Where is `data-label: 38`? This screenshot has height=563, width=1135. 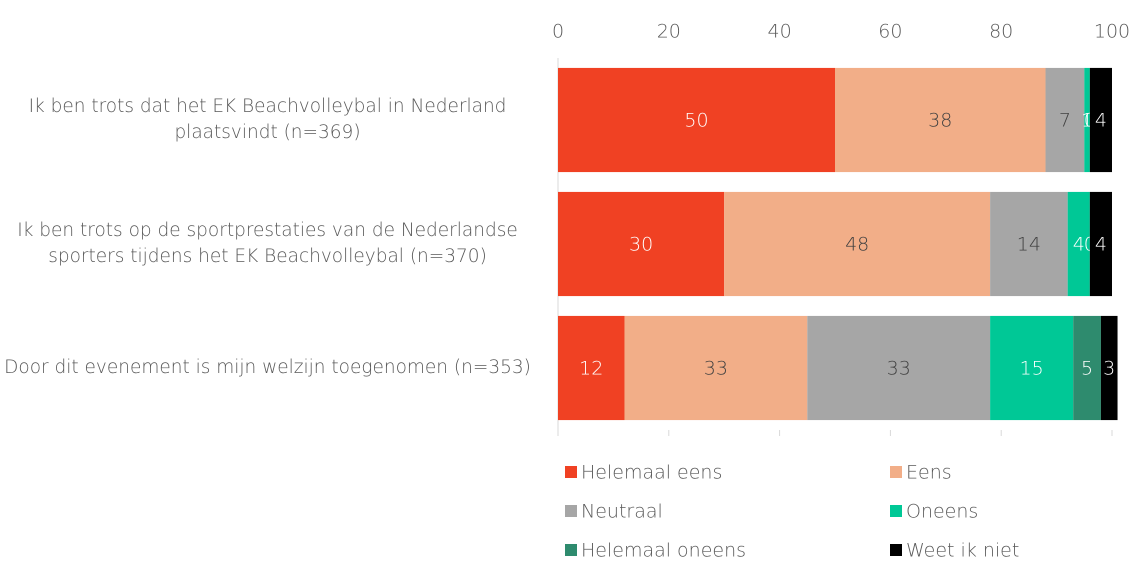 data-label: 38 is located at coordinates (940, 121).